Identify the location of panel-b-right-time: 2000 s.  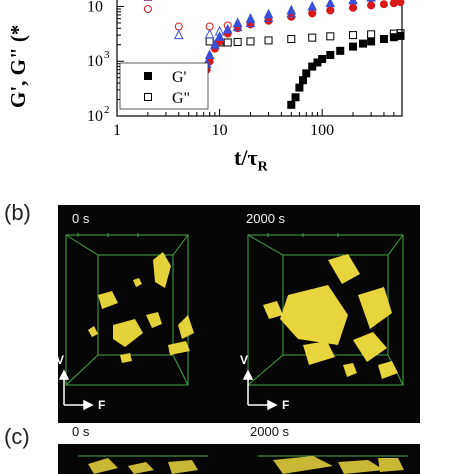
(266, 218).